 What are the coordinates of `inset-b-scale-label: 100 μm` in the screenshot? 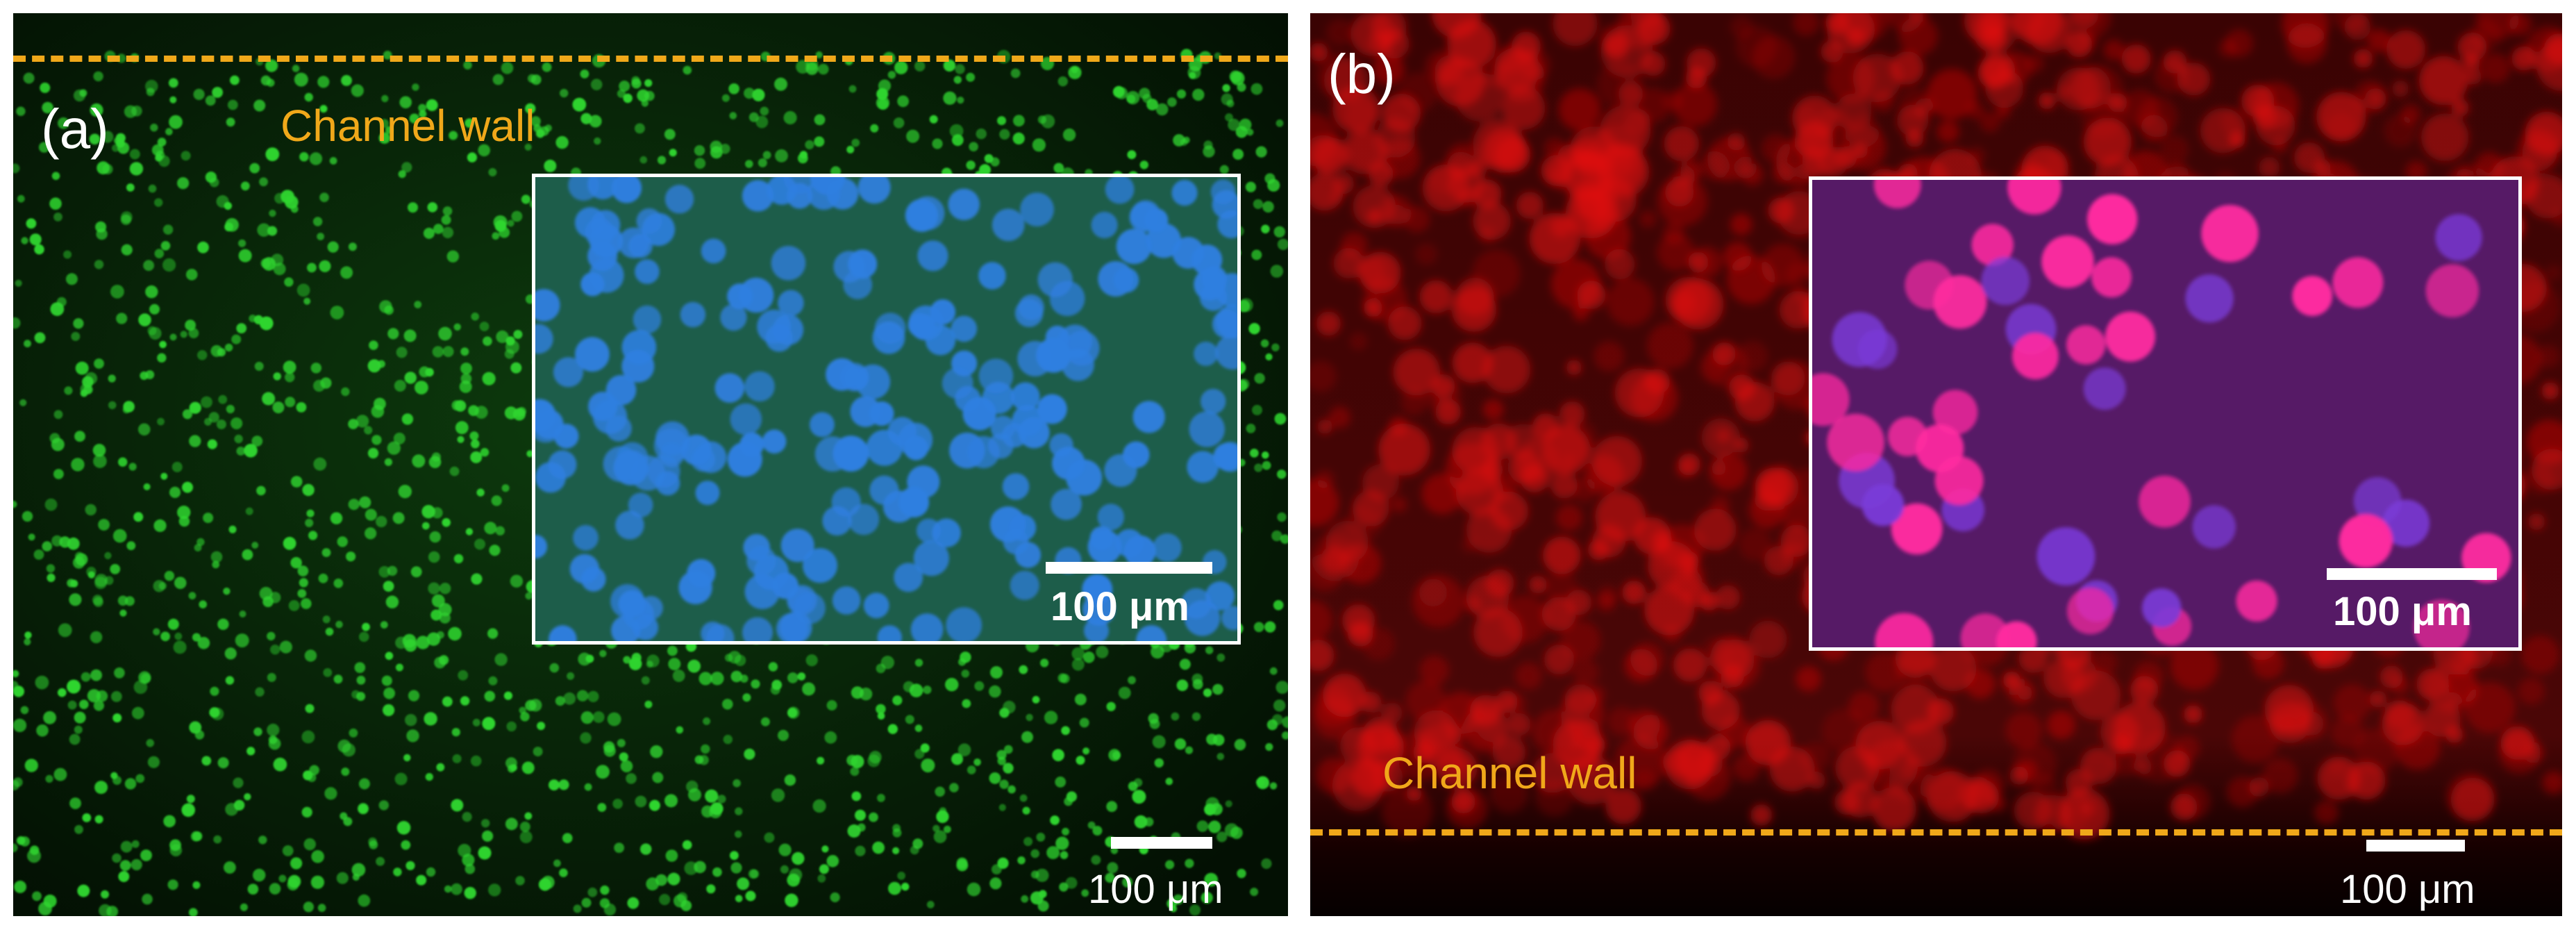 It's located at (2402, 611).